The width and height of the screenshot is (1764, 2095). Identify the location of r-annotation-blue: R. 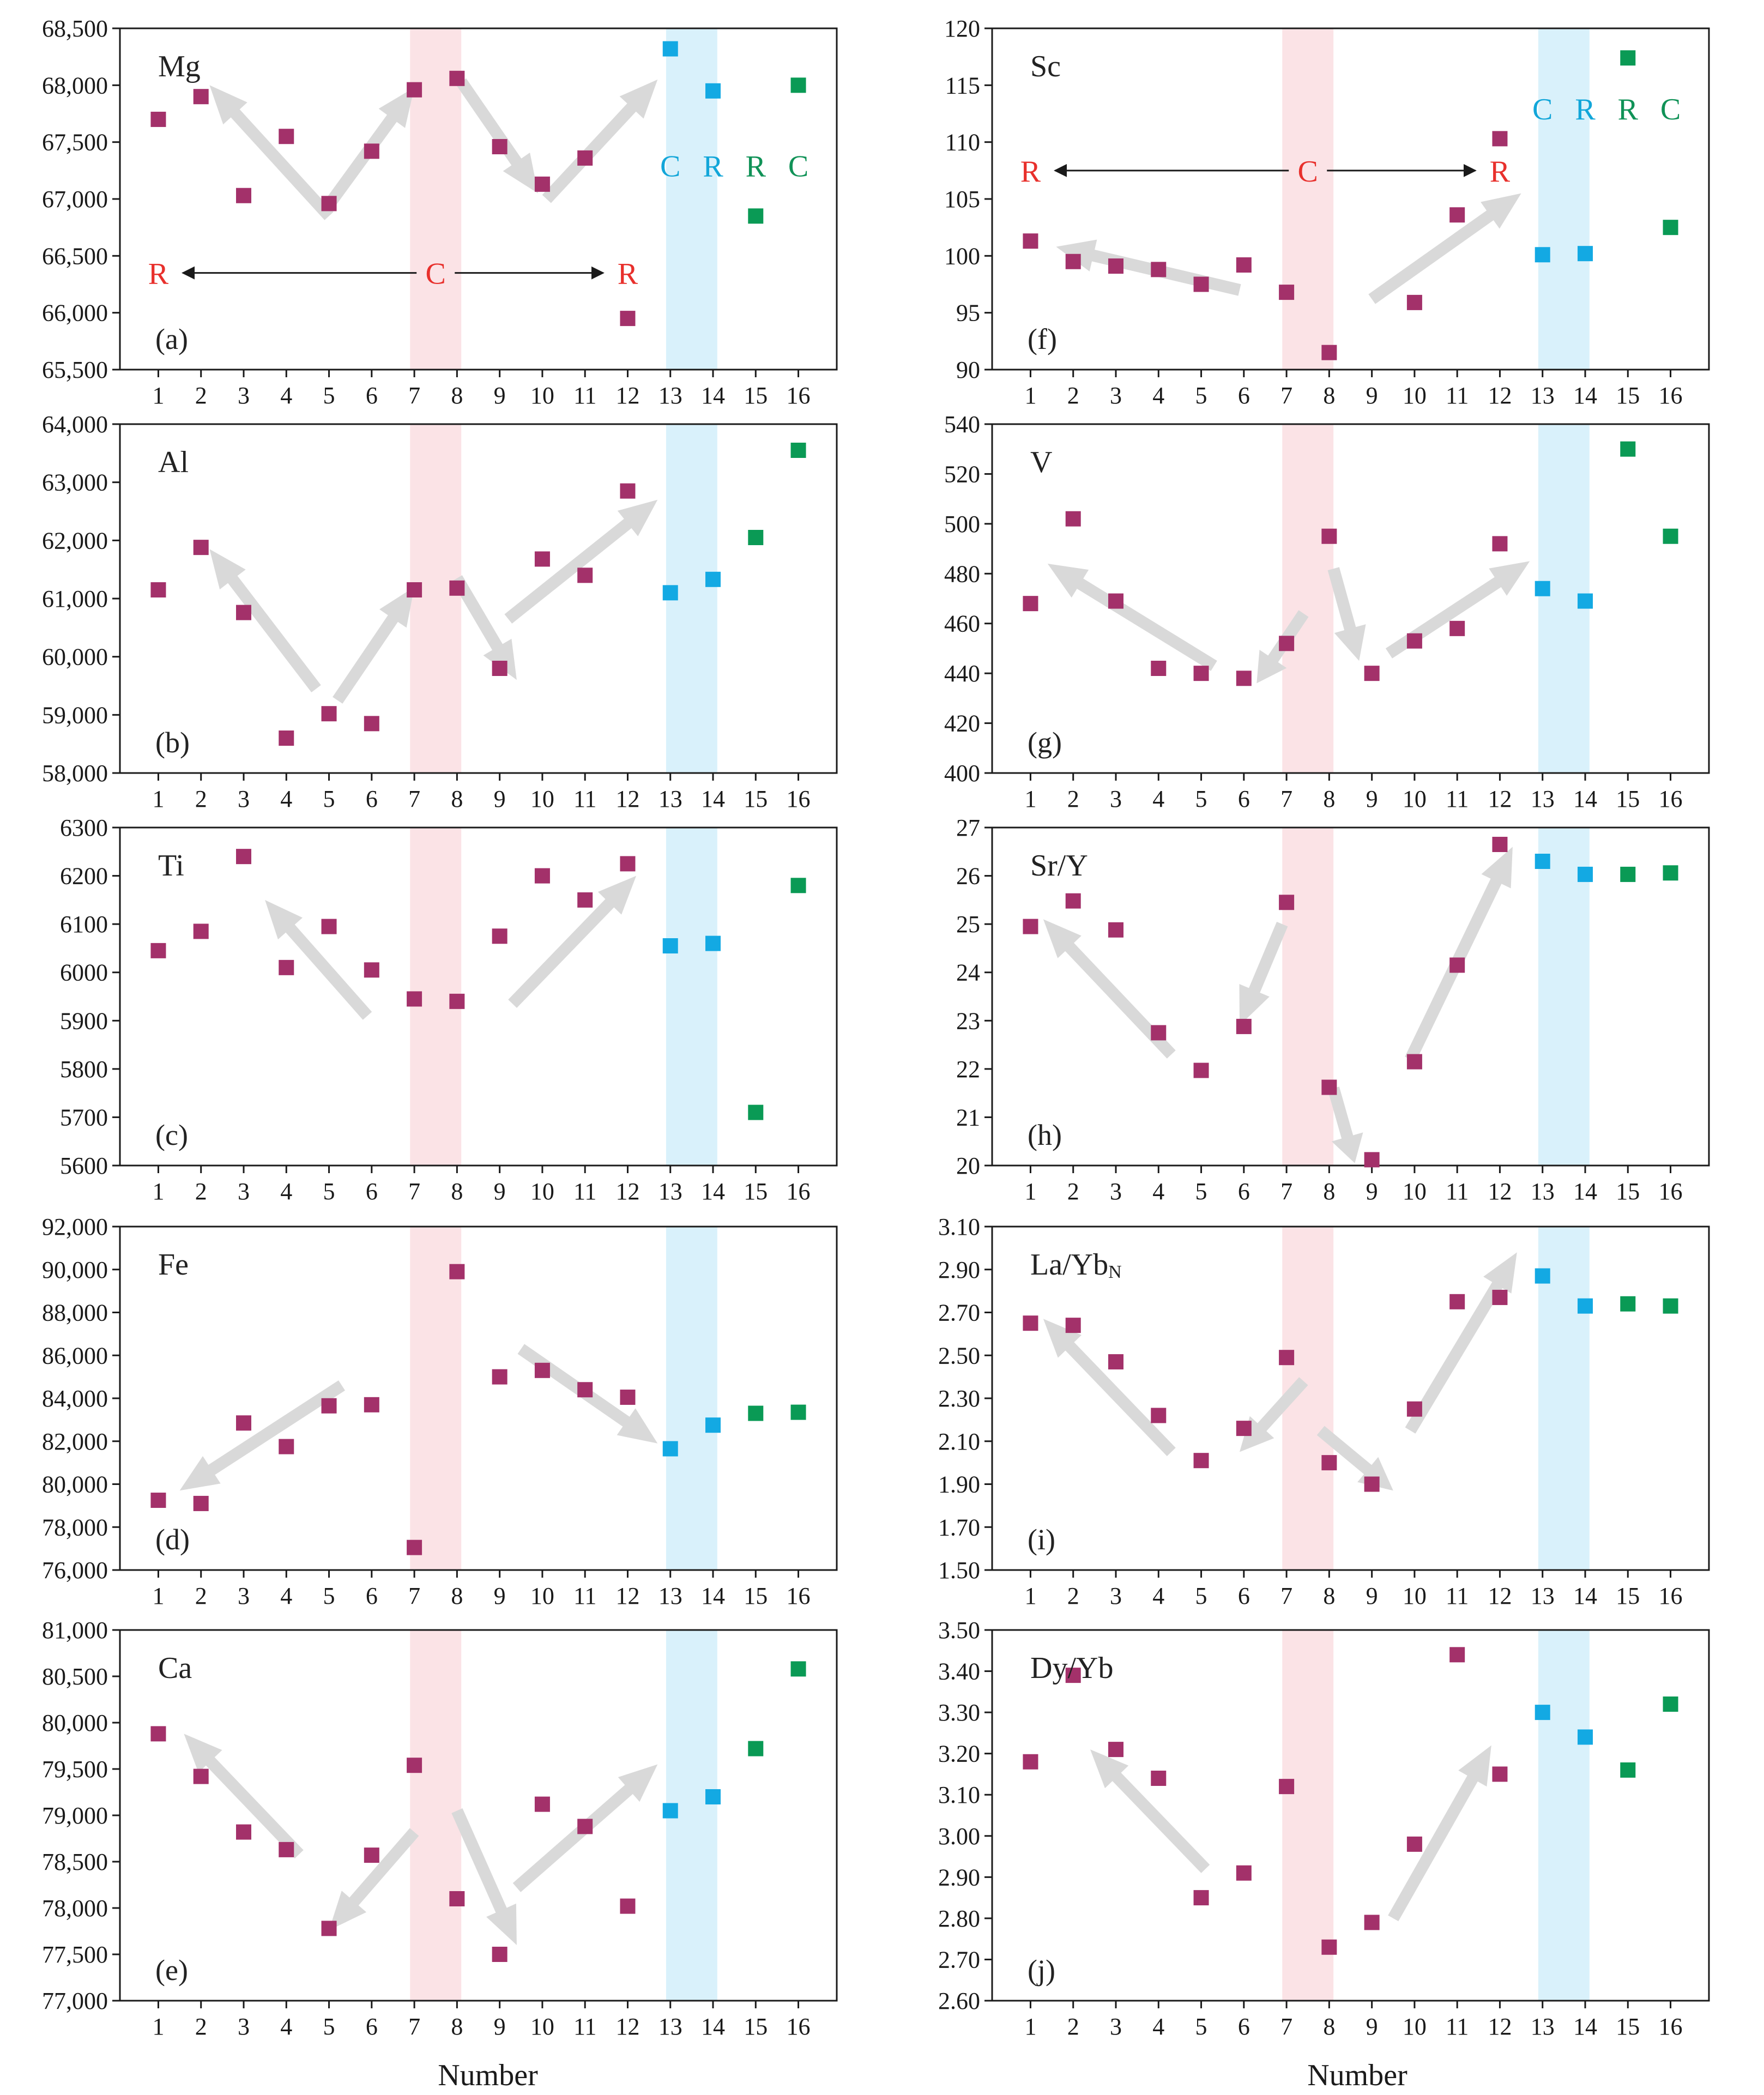
(713, 166).